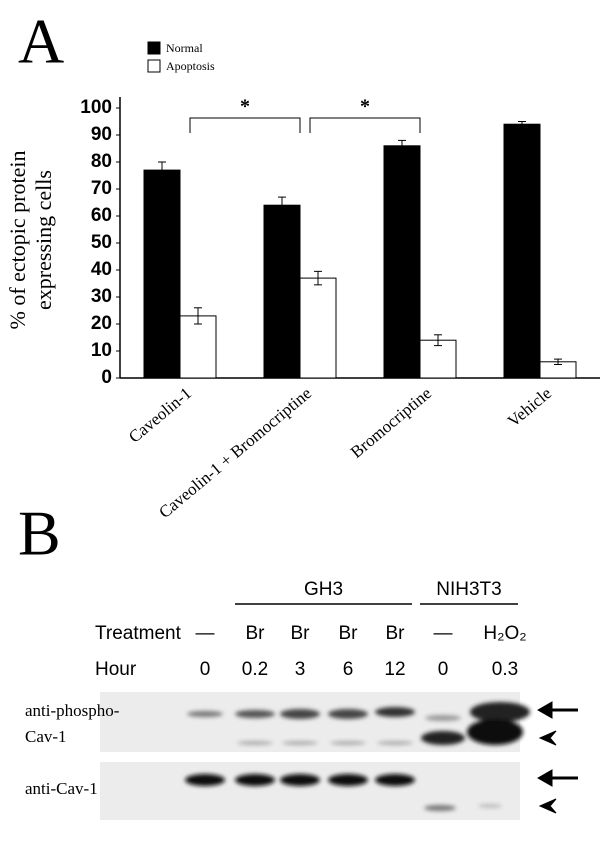 The image size is (600, 860). I want to click on x-tick-label: Vehicle, so click(529, 407).